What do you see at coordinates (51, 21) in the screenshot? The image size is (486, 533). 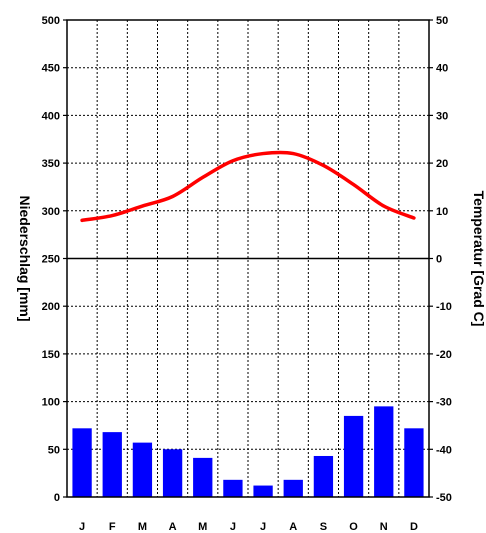 I see `left-tick-label: 500` at bounding box center [51, 21].